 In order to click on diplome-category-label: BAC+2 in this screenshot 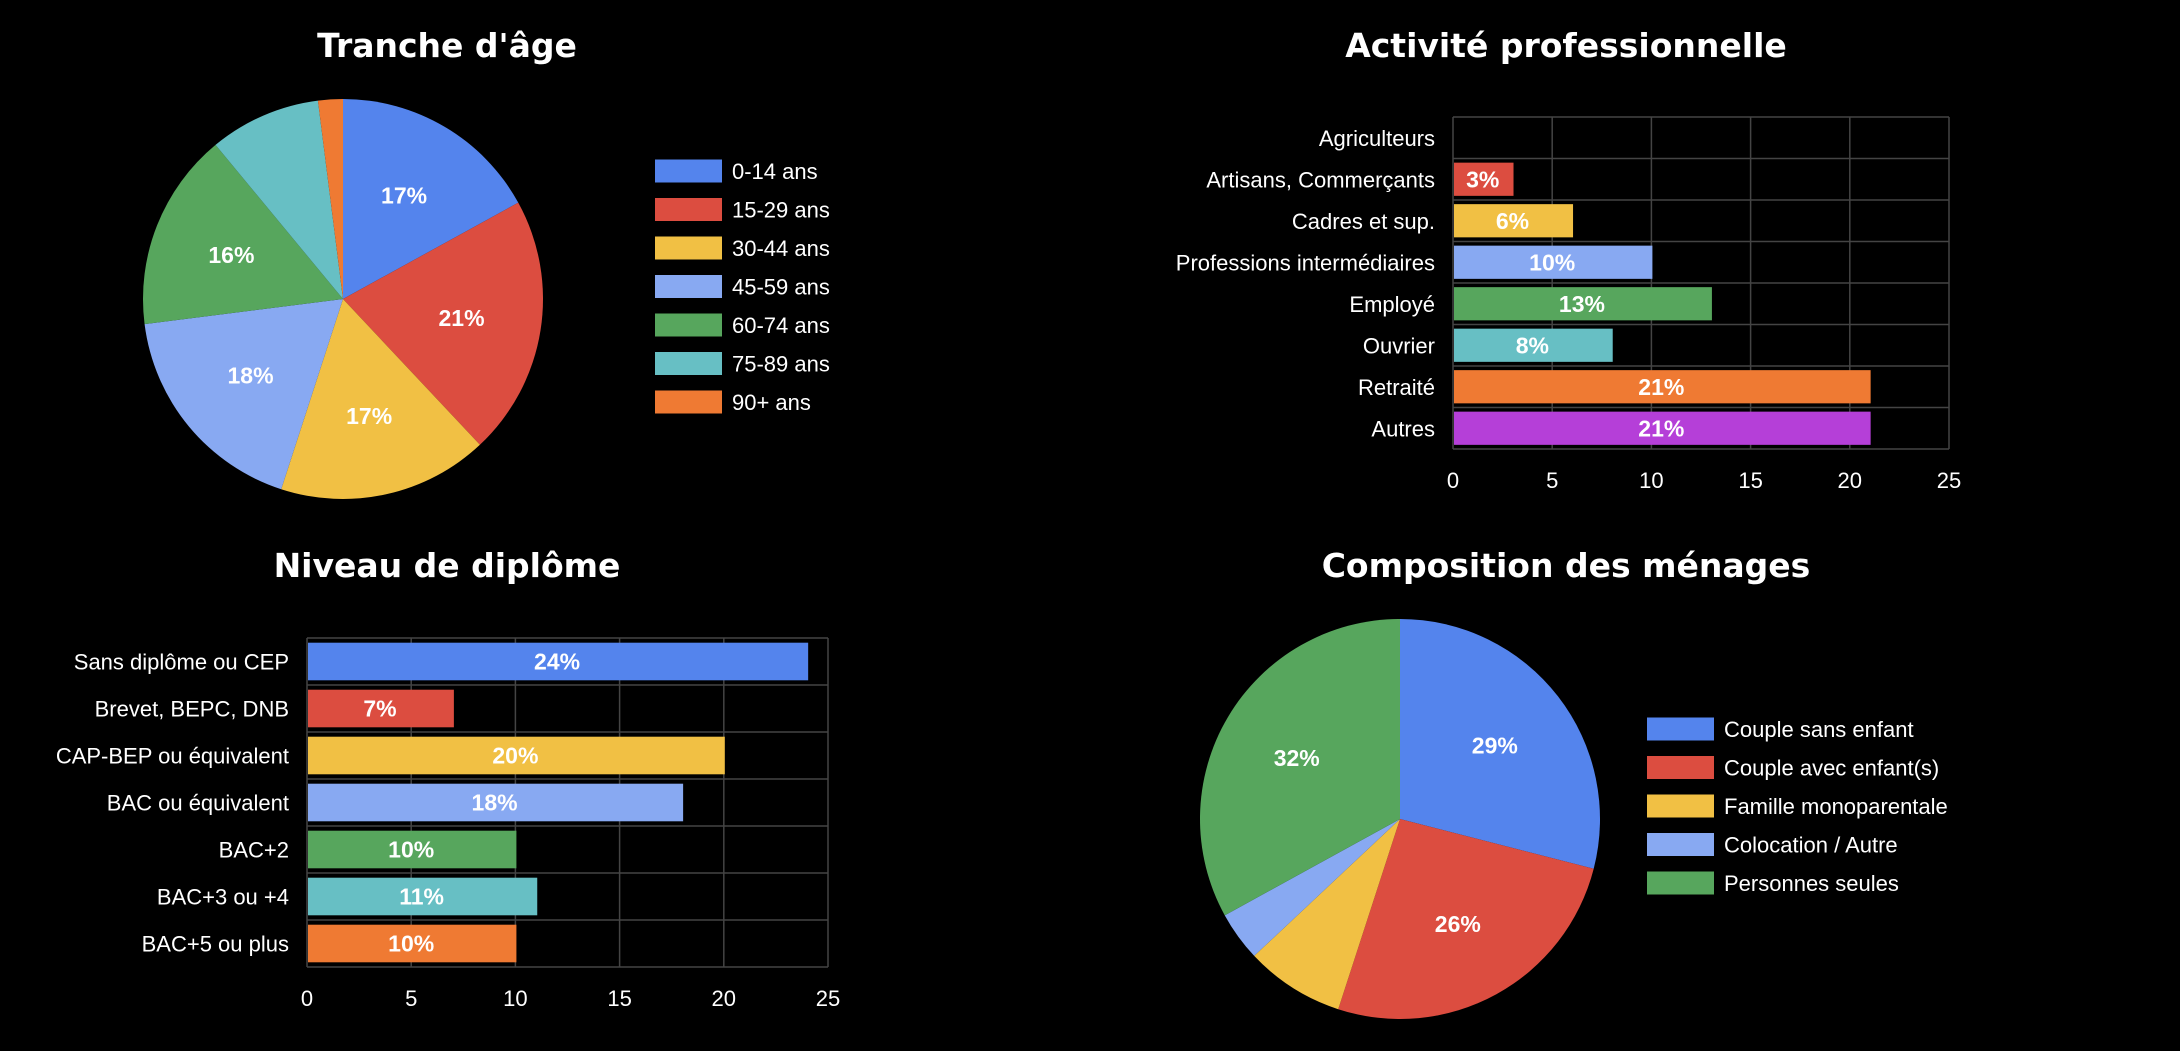, I will do `click(254, 850)`.